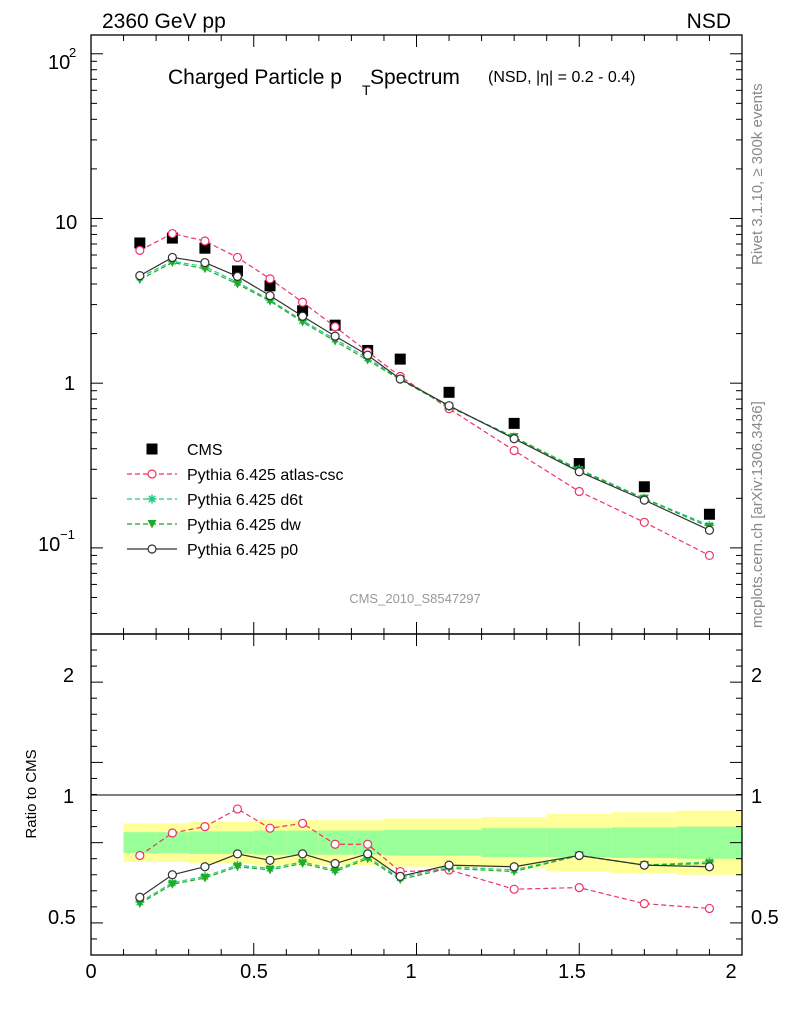  I want to click on ytick-label-0.1: 10, so click(49, 545).